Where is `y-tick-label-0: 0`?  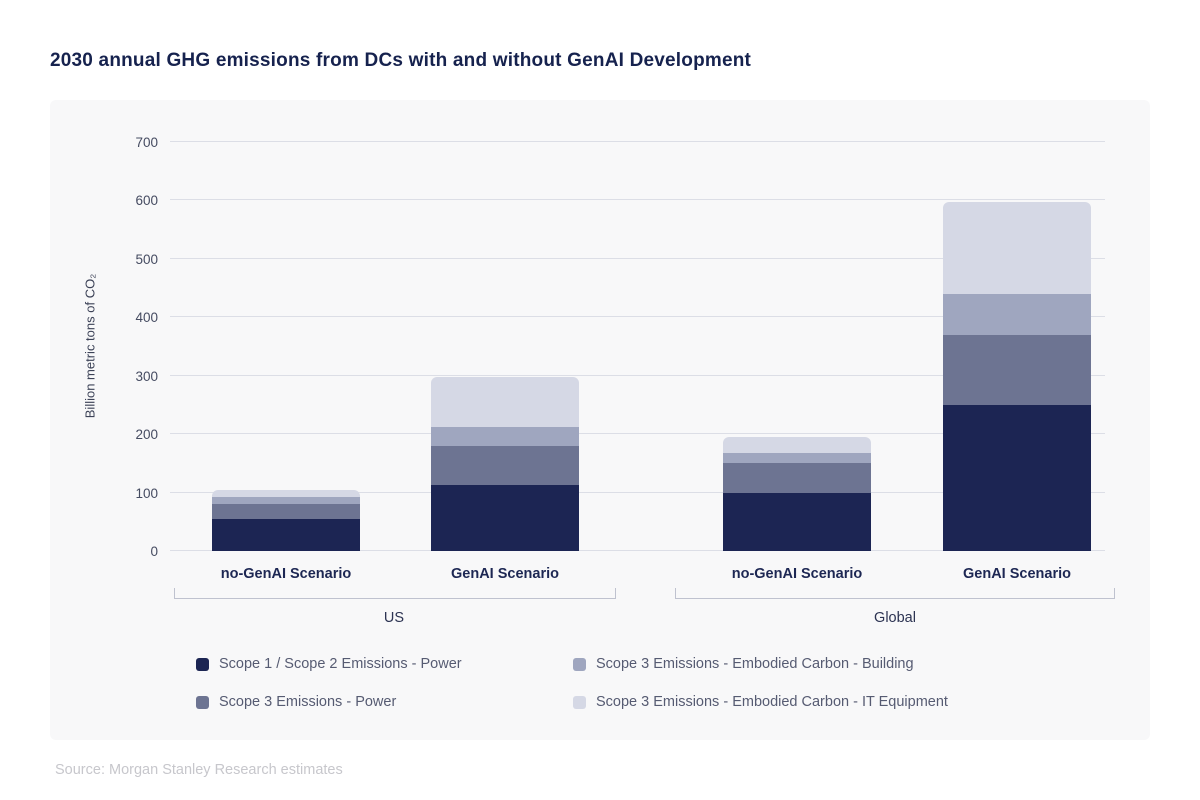 y-tick-label-0: 0 is located at coordinates (154, 551).